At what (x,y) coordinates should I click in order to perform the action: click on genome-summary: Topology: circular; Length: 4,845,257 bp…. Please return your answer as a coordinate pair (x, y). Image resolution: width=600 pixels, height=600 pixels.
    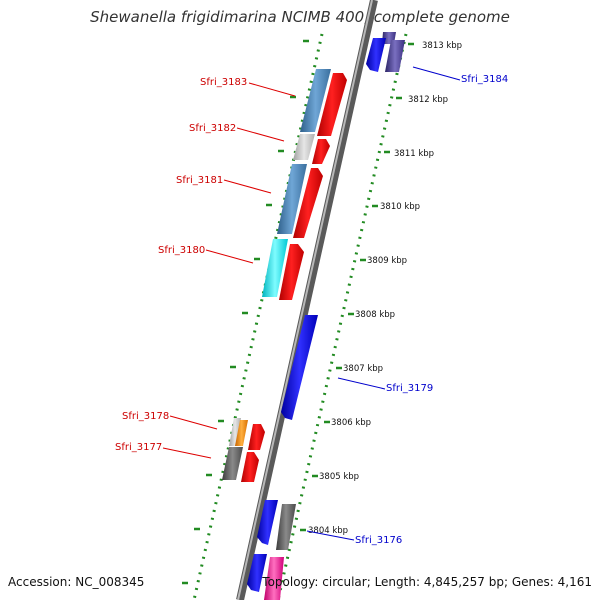
    Looking at the image, I should click on (427, 582).